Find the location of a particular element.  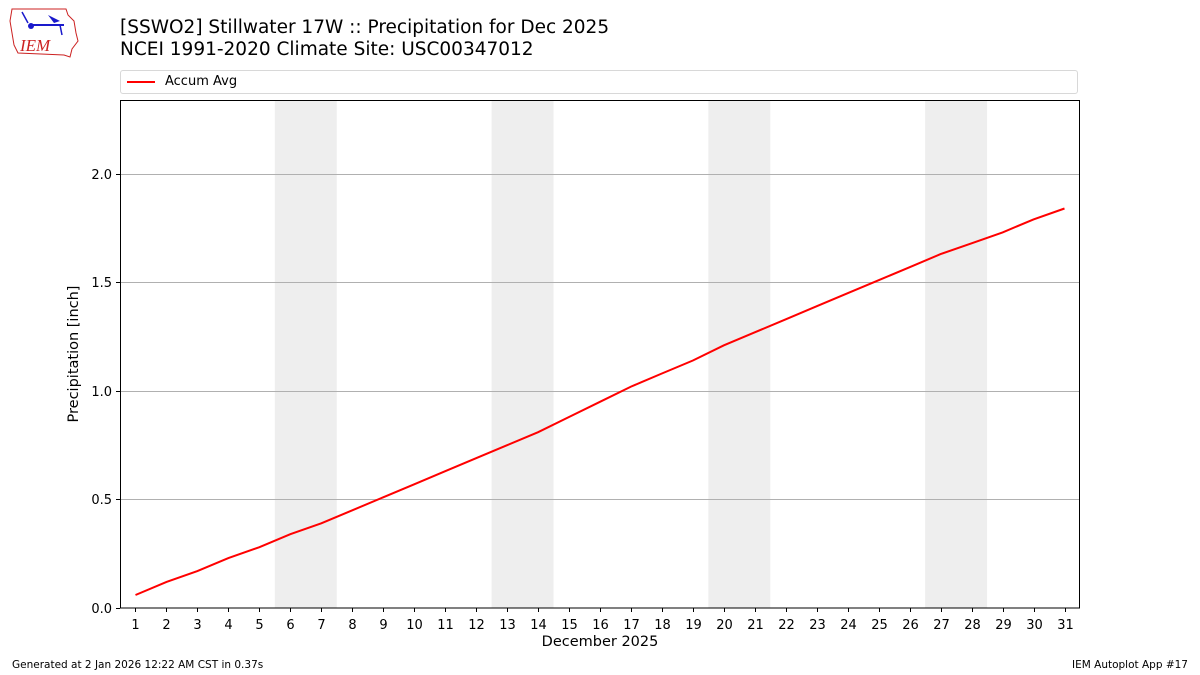

x-tick-label: 15 is located at coordinates (569, 625).